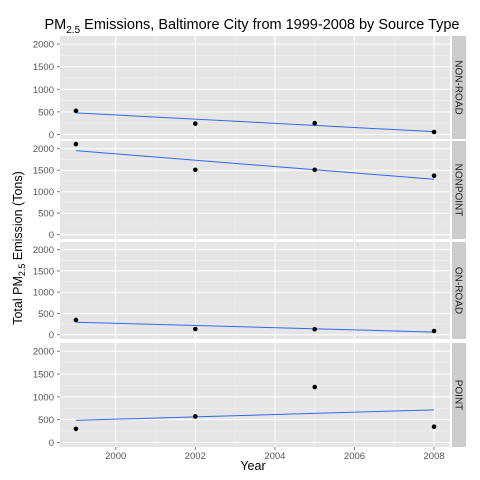 This screenshot has width=480, height=480. What do you see at coordinates (195, 456) in the screenshot?
I see `x-tick-label: 2002` at bounding box center [195, 456].